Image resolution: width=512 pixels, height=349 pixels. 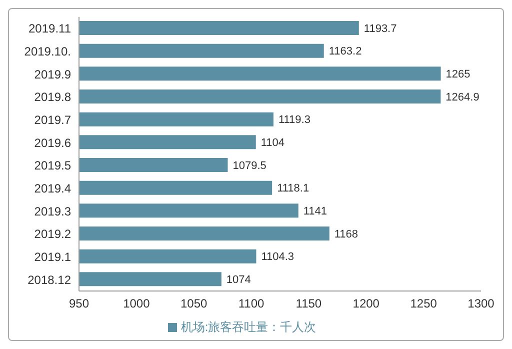 What do you see at coordinates (463, 97) in the screenshot?
I see `data-label: 1264.9` at bounding box center [463, 97].